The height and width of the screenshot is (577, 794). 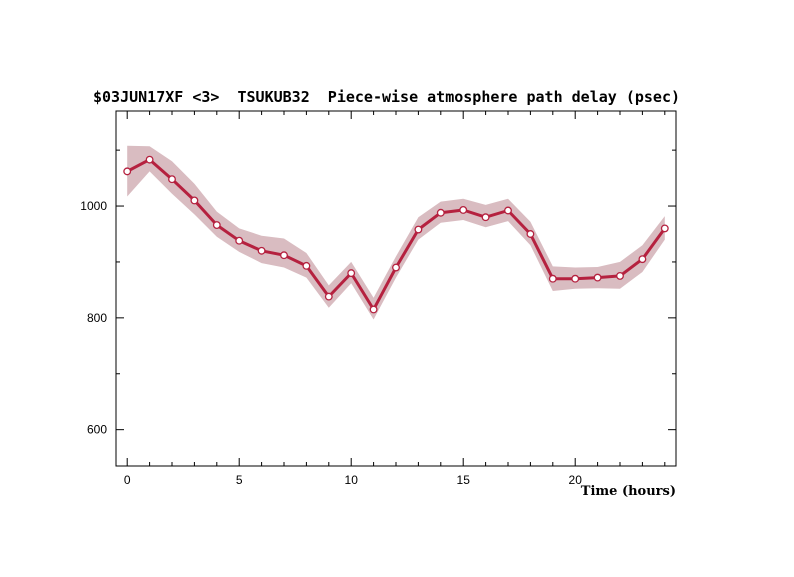 What do you see at coordinates (576, 480) in the screenshot?
I see `x-tick-label: 20` at bounding box center [576, 480].